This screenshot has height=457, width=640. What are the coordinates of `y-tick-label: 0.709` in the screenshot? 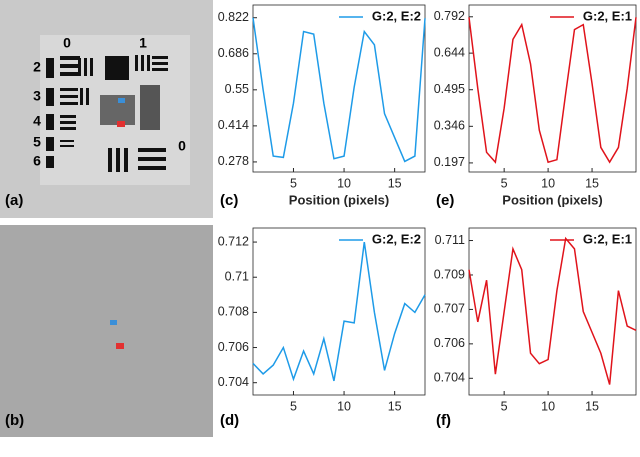 It's located at (449, 274).